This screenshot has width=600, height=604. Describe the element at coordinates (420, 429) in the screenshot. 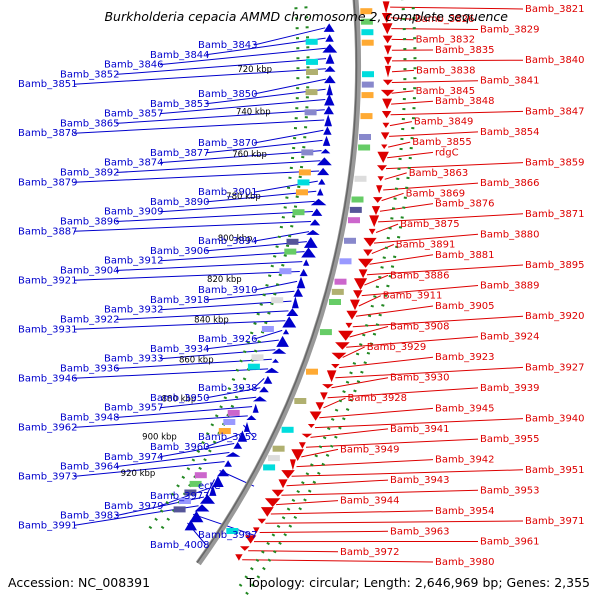

I see `reverse-gene-label: Bamb_3941` at that location.